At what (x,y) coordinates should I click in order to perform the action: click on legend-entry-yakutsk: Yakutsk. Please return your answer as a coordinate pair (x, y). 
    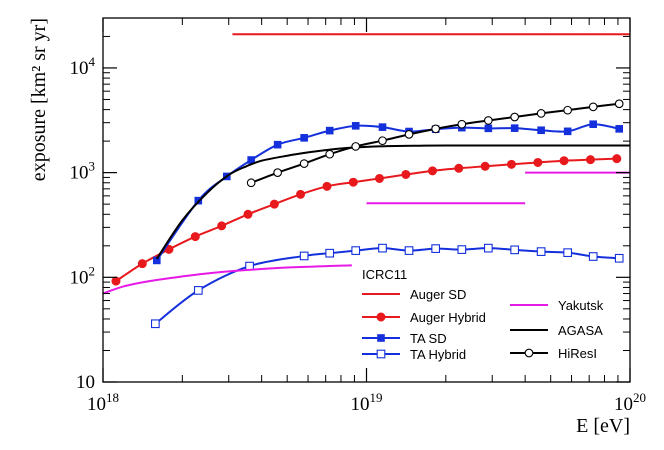
    Looking at the image, I should click on (557, 305).